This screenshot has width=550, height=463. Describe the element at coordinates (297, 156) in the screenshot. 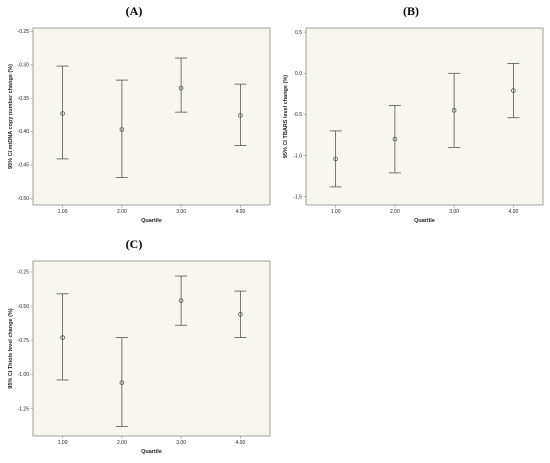

I see `panel-b-ytick-label: -1.0` at that location.